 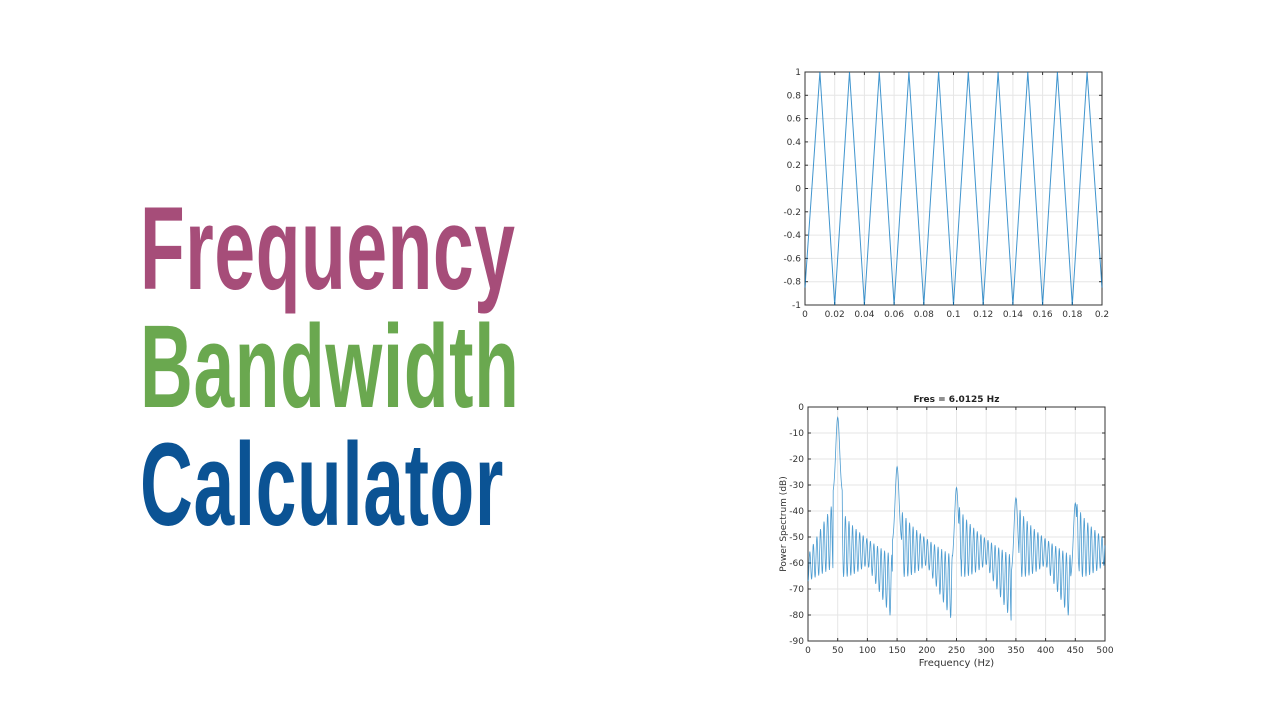 What do you see at coordinates (1075, 651) in the screenshot?
I see `x-tick-label: 450` at bounding box center [1075, 651].